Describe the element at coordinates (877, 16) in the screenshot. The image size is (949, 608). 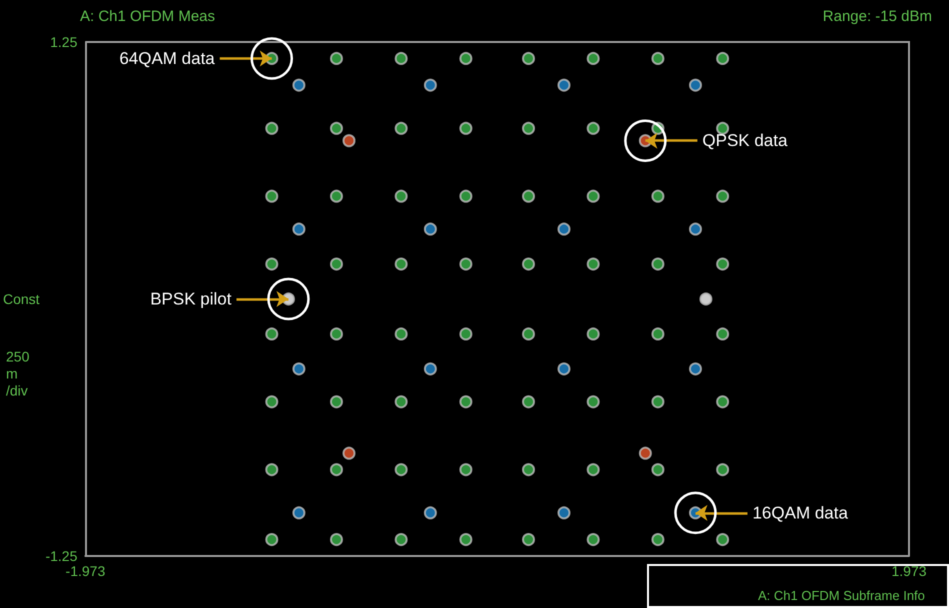
I see `chart-subtitle: Range: -15 dBm` at that location.